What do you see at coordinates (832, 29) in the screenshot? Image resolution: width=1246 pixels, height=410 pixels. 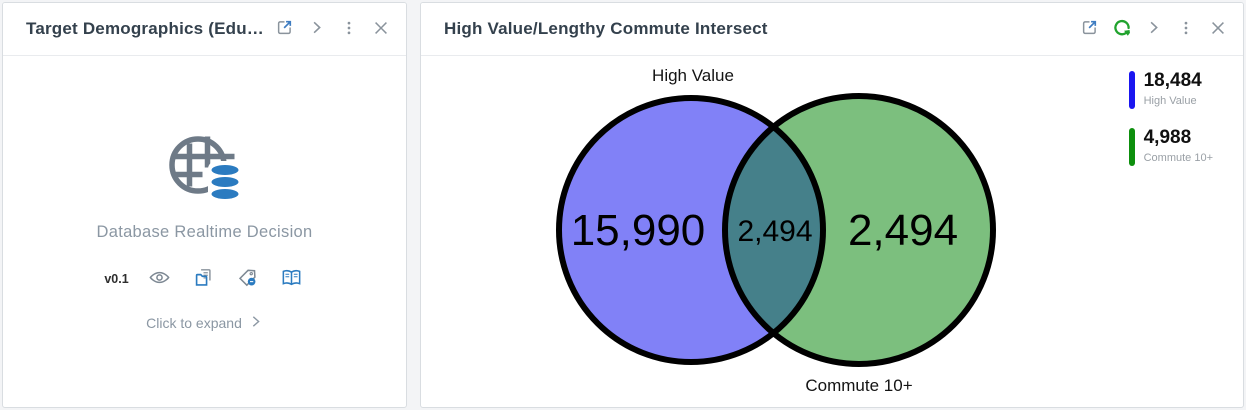 I see `panel-header: High Value/Lengthy Commute Intersect` at bounding box center [832, 29].